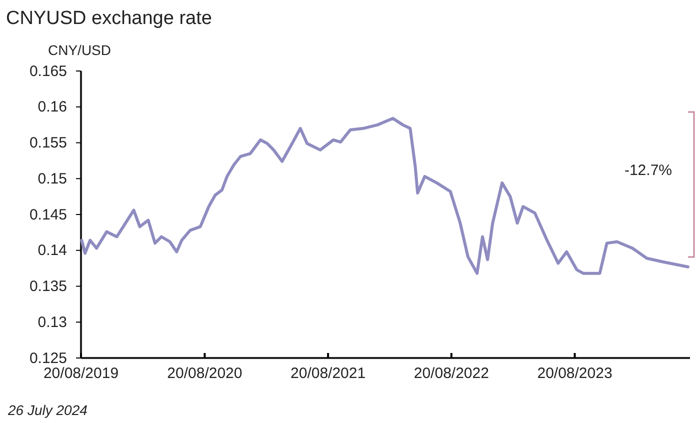 The image size is (698, 423). I want to click on y-tick-label: 0.135, so click(48, 287).